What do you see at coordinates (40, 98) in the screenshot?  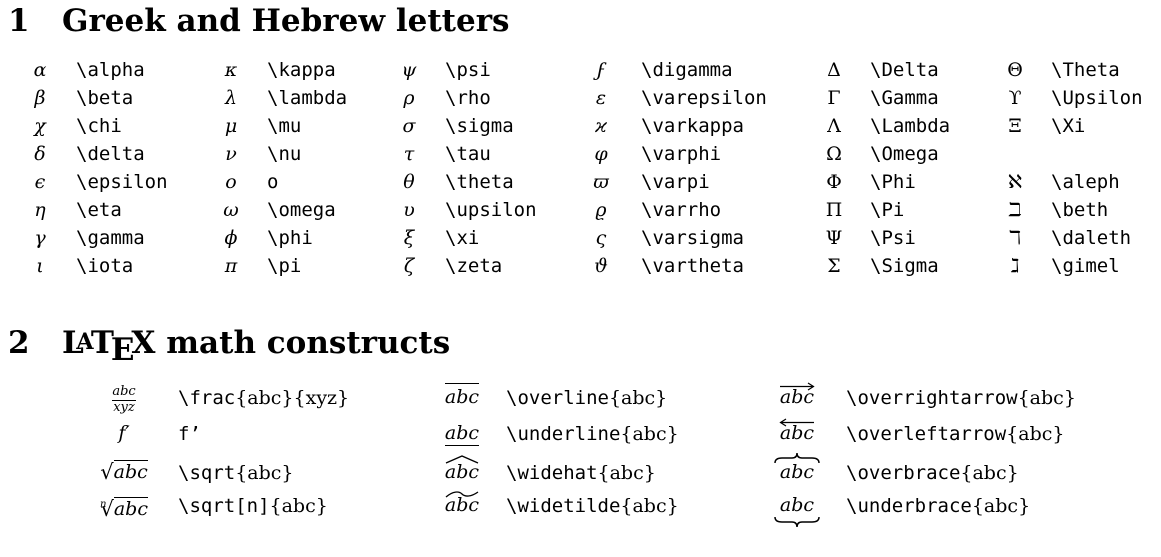 I see `letter-symbol: β` at bounding box center [40, 98].